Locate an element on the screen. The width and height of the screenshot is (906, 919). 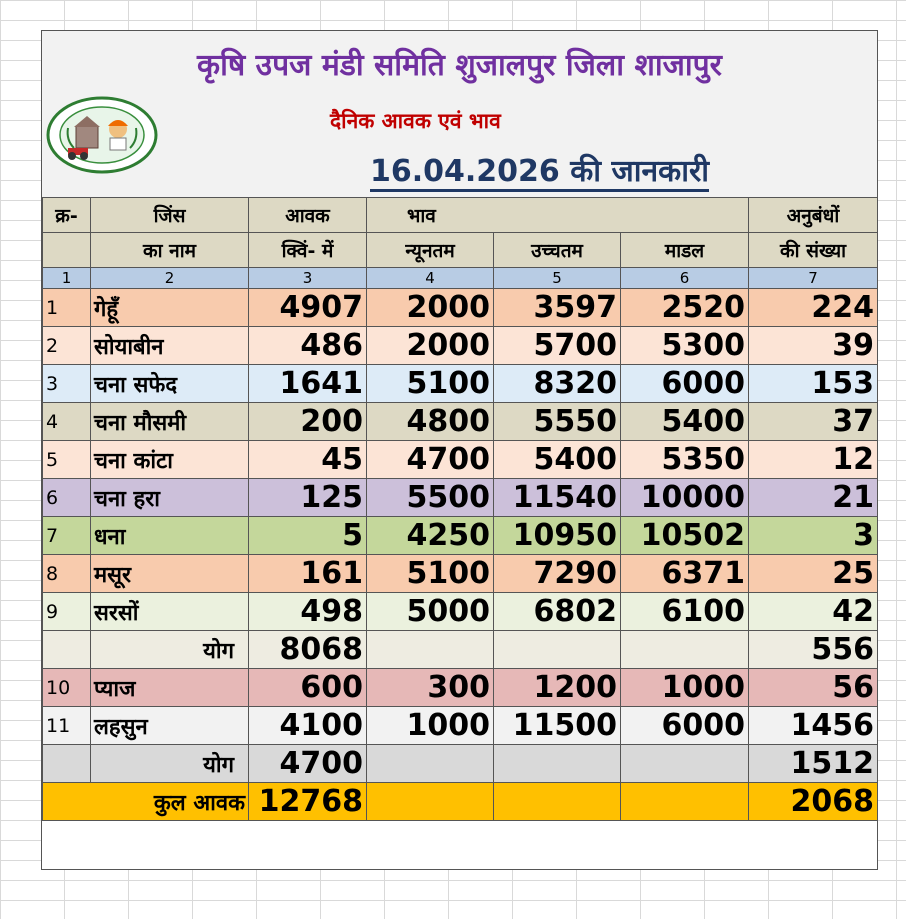
row-min-price: 4700 is located at coordinates (430, 459).